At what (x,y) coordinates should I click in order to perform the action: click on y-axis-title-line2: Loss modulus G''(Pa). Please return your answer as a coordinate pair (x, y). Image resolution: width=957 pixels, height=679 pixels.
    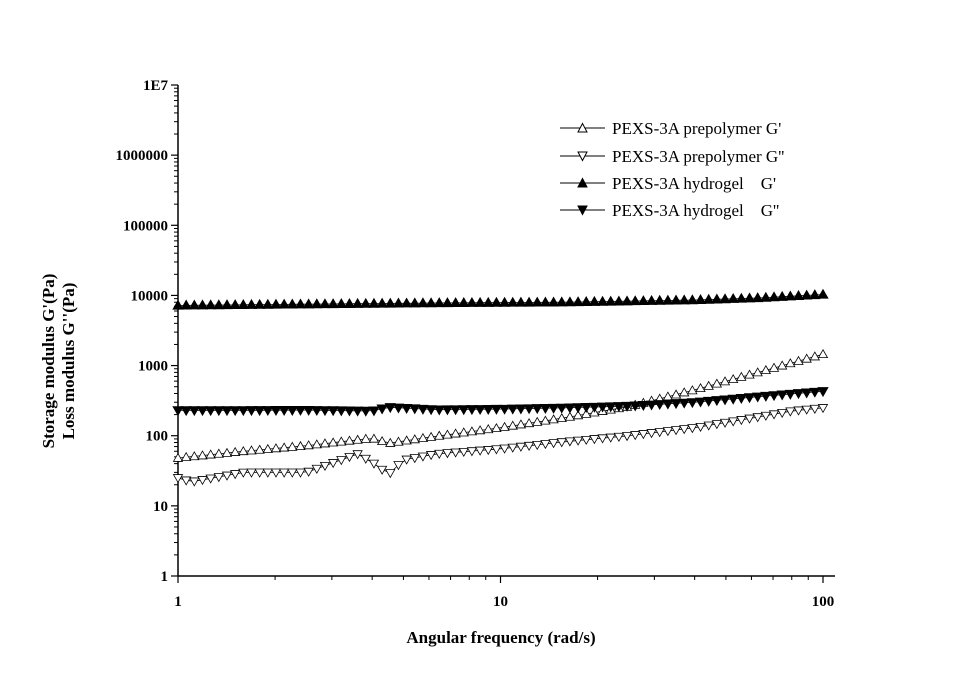
    Looking at the image, I should click on (68, 361).